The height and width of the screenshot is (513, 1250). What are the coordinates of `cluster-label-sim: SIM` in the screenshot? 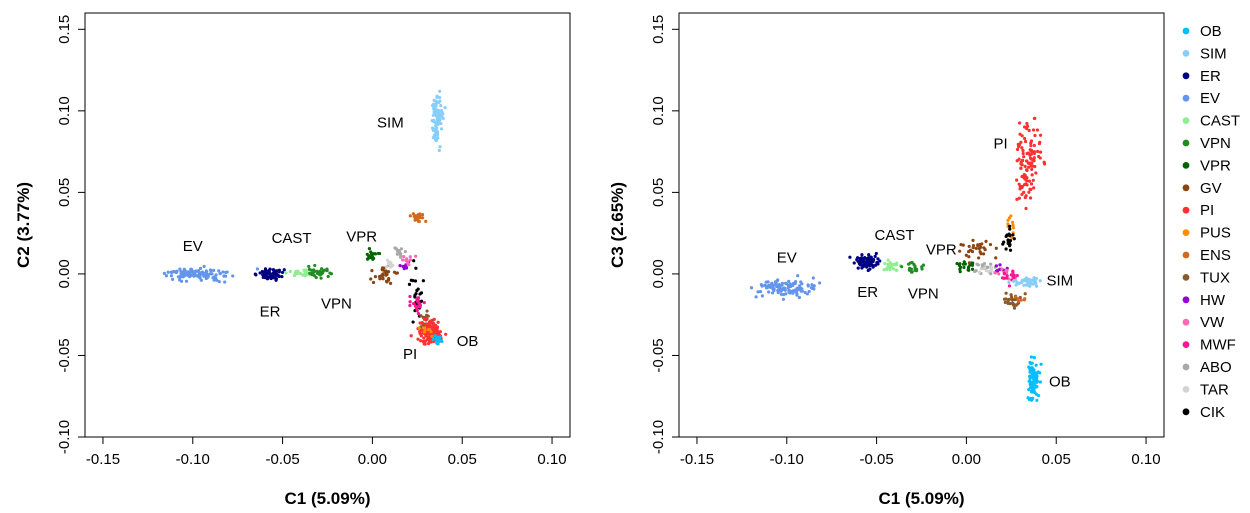 It's located at (1059, 280).